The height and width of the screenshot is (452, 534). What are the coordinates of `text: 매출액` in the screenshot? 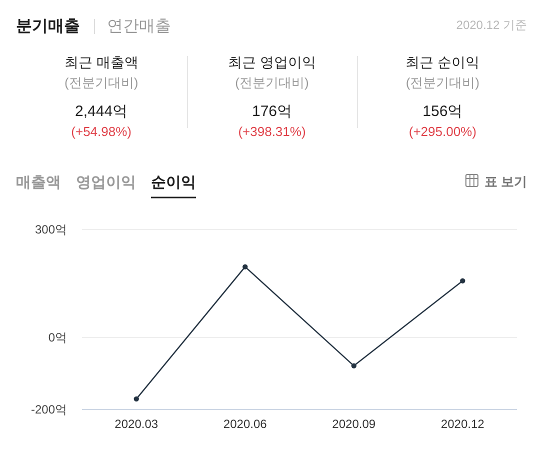 It's located at (38, 182).